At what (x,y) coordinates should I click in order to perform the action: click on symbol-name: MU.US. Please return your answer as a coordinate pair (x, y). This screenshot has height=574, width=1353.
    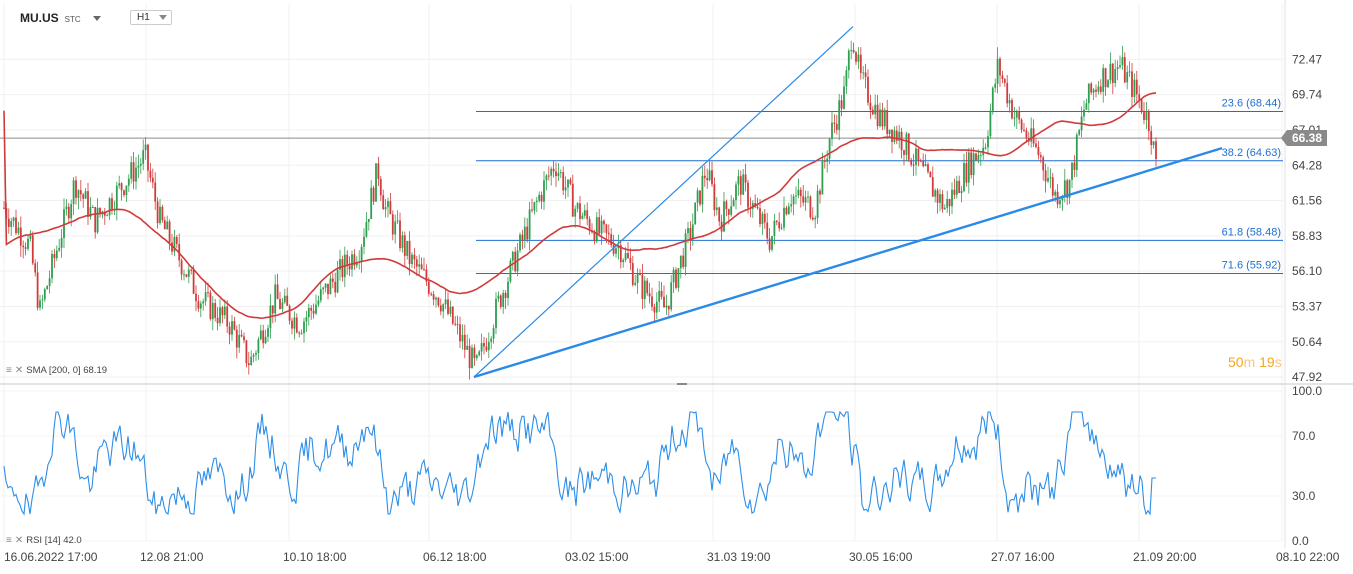
    Looking at the image, I should click on (39, 18).